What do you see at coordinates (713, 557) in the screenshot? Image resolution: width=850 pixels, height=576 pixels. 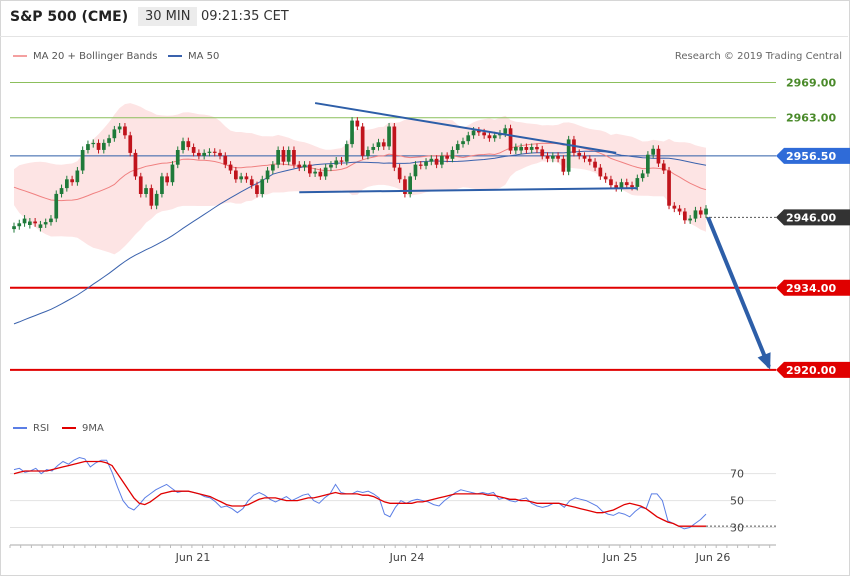 I see `x-tick-label-3: Jun 26` at bounding box center [713, 557].